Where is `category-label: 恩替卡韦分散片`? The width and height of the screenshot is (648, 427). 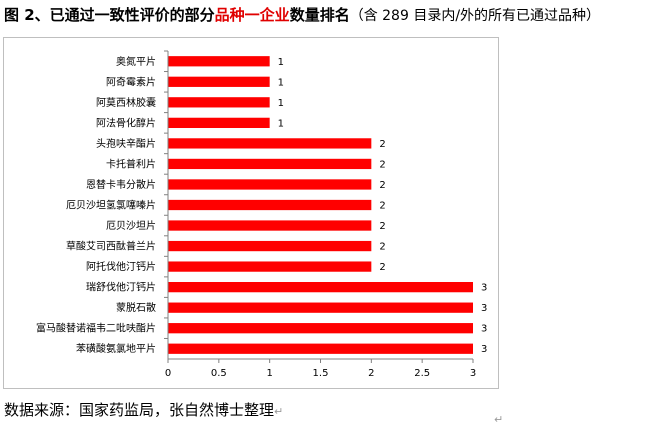 category-label: 恩替卡韦分散片 is located at coordinates (121, 184).